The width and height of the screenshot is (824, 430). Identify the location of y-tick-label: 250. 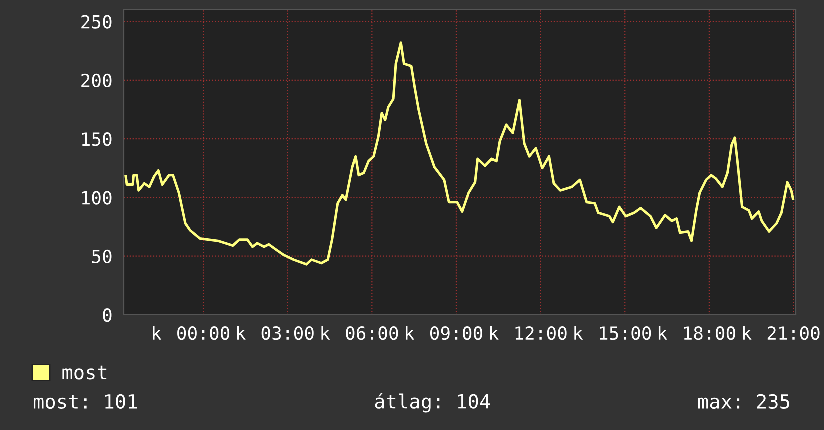
(97, 22).